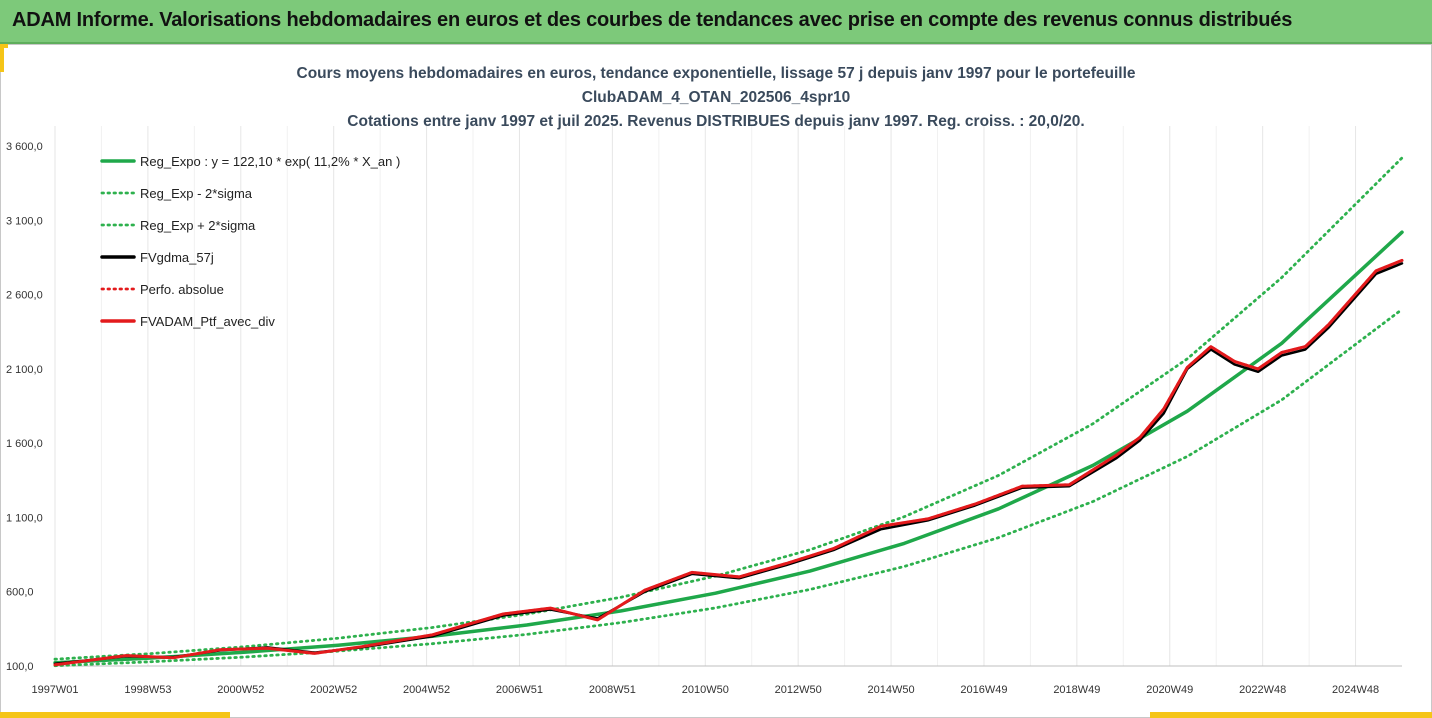 This screenshot has width=1432, height=718. I want to click on y-tick-label: 1 100,0, so click(24, 518).